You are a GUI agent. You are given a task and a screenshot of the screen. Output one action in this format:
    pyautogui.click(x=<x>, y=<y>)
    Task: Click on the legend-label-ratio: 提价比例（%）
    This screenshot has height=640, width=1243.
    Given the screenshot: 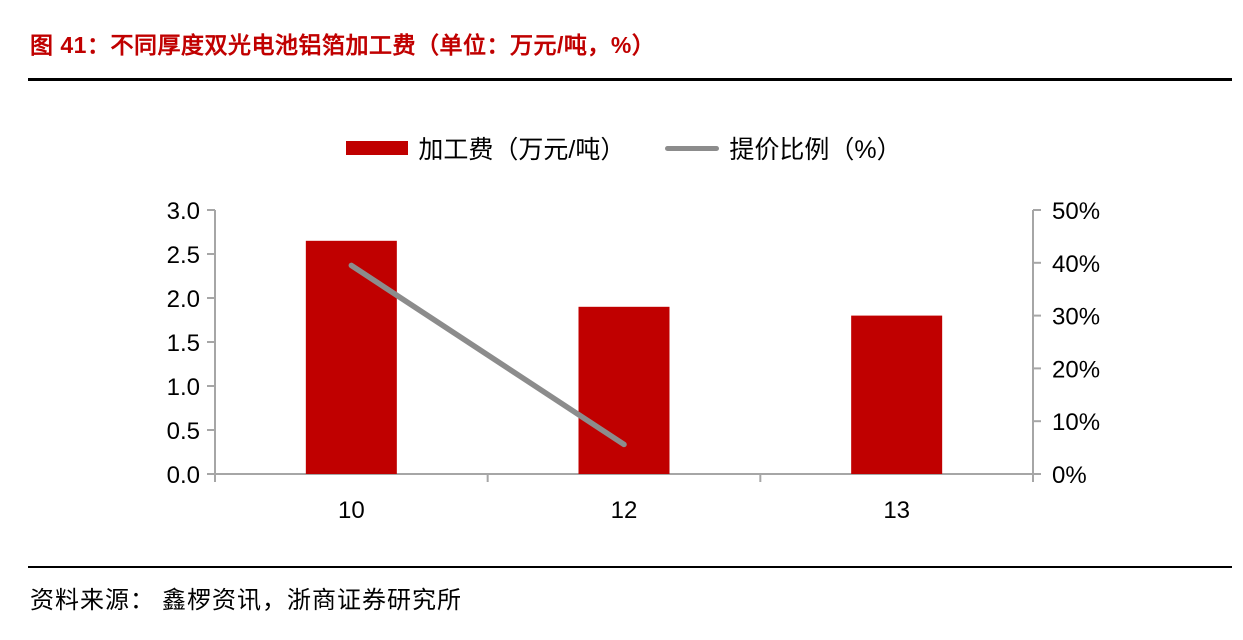 What is the action you would take?
    pyautogui.click(x=815, y=150)
    